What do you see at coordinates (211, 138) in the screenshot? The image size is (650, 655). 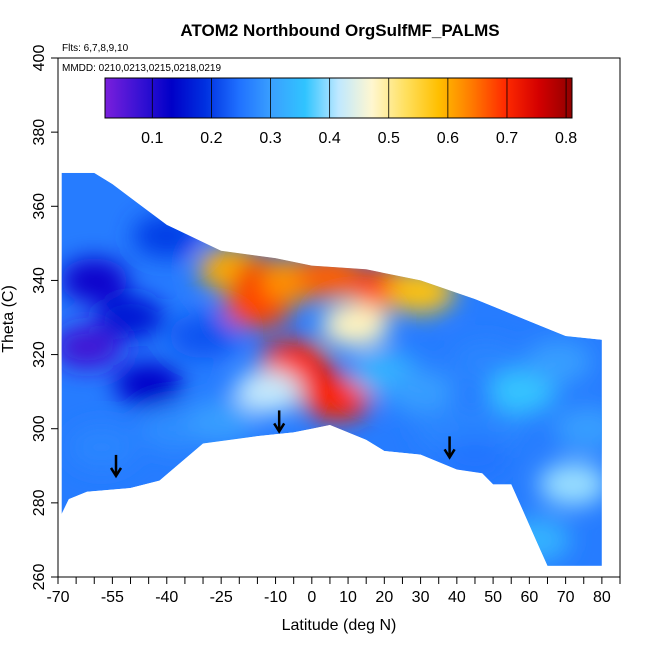 I see `colorbar-tick-label: 0.2` at bounding box center [211, 138].